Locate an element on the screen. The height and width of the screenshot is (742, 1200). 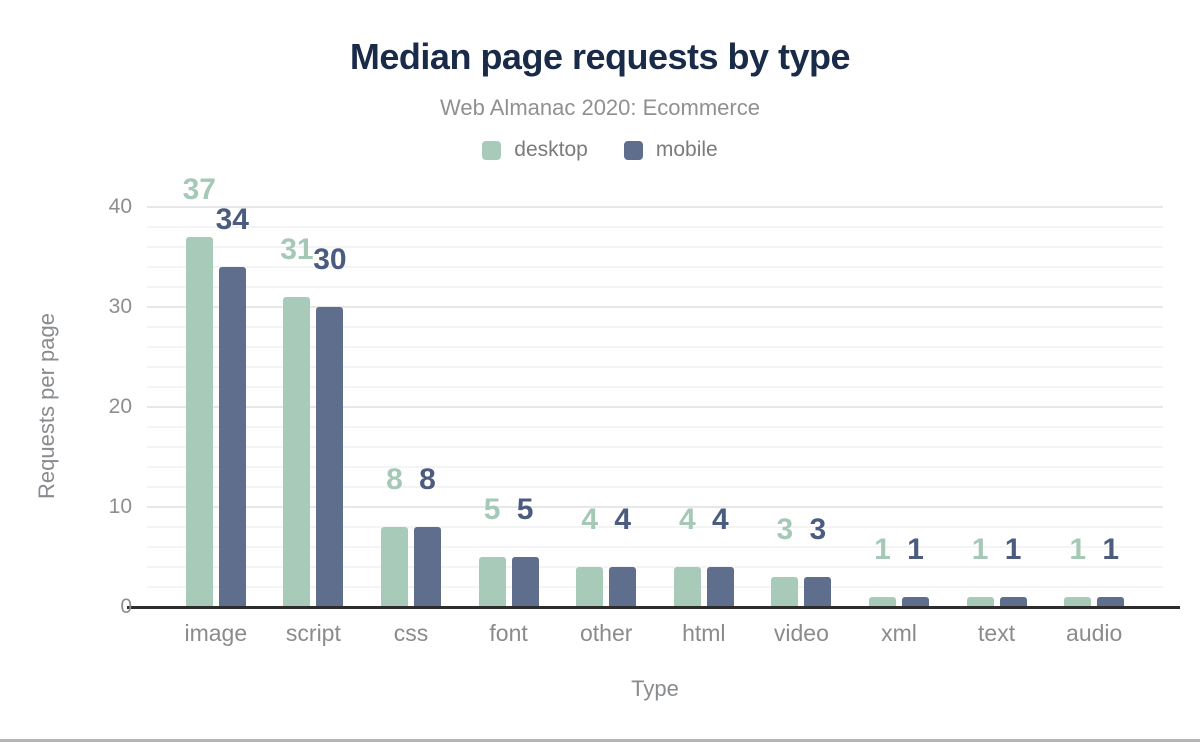
bar-mobile-audio is located at coordinates (1111, 602).